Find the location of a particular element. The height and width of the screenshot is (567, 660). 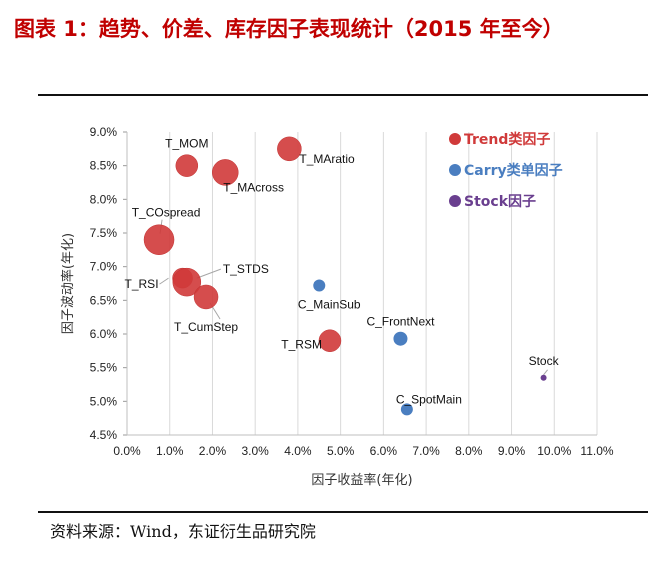

point-label: Stock is located at coordinates (544, 361).